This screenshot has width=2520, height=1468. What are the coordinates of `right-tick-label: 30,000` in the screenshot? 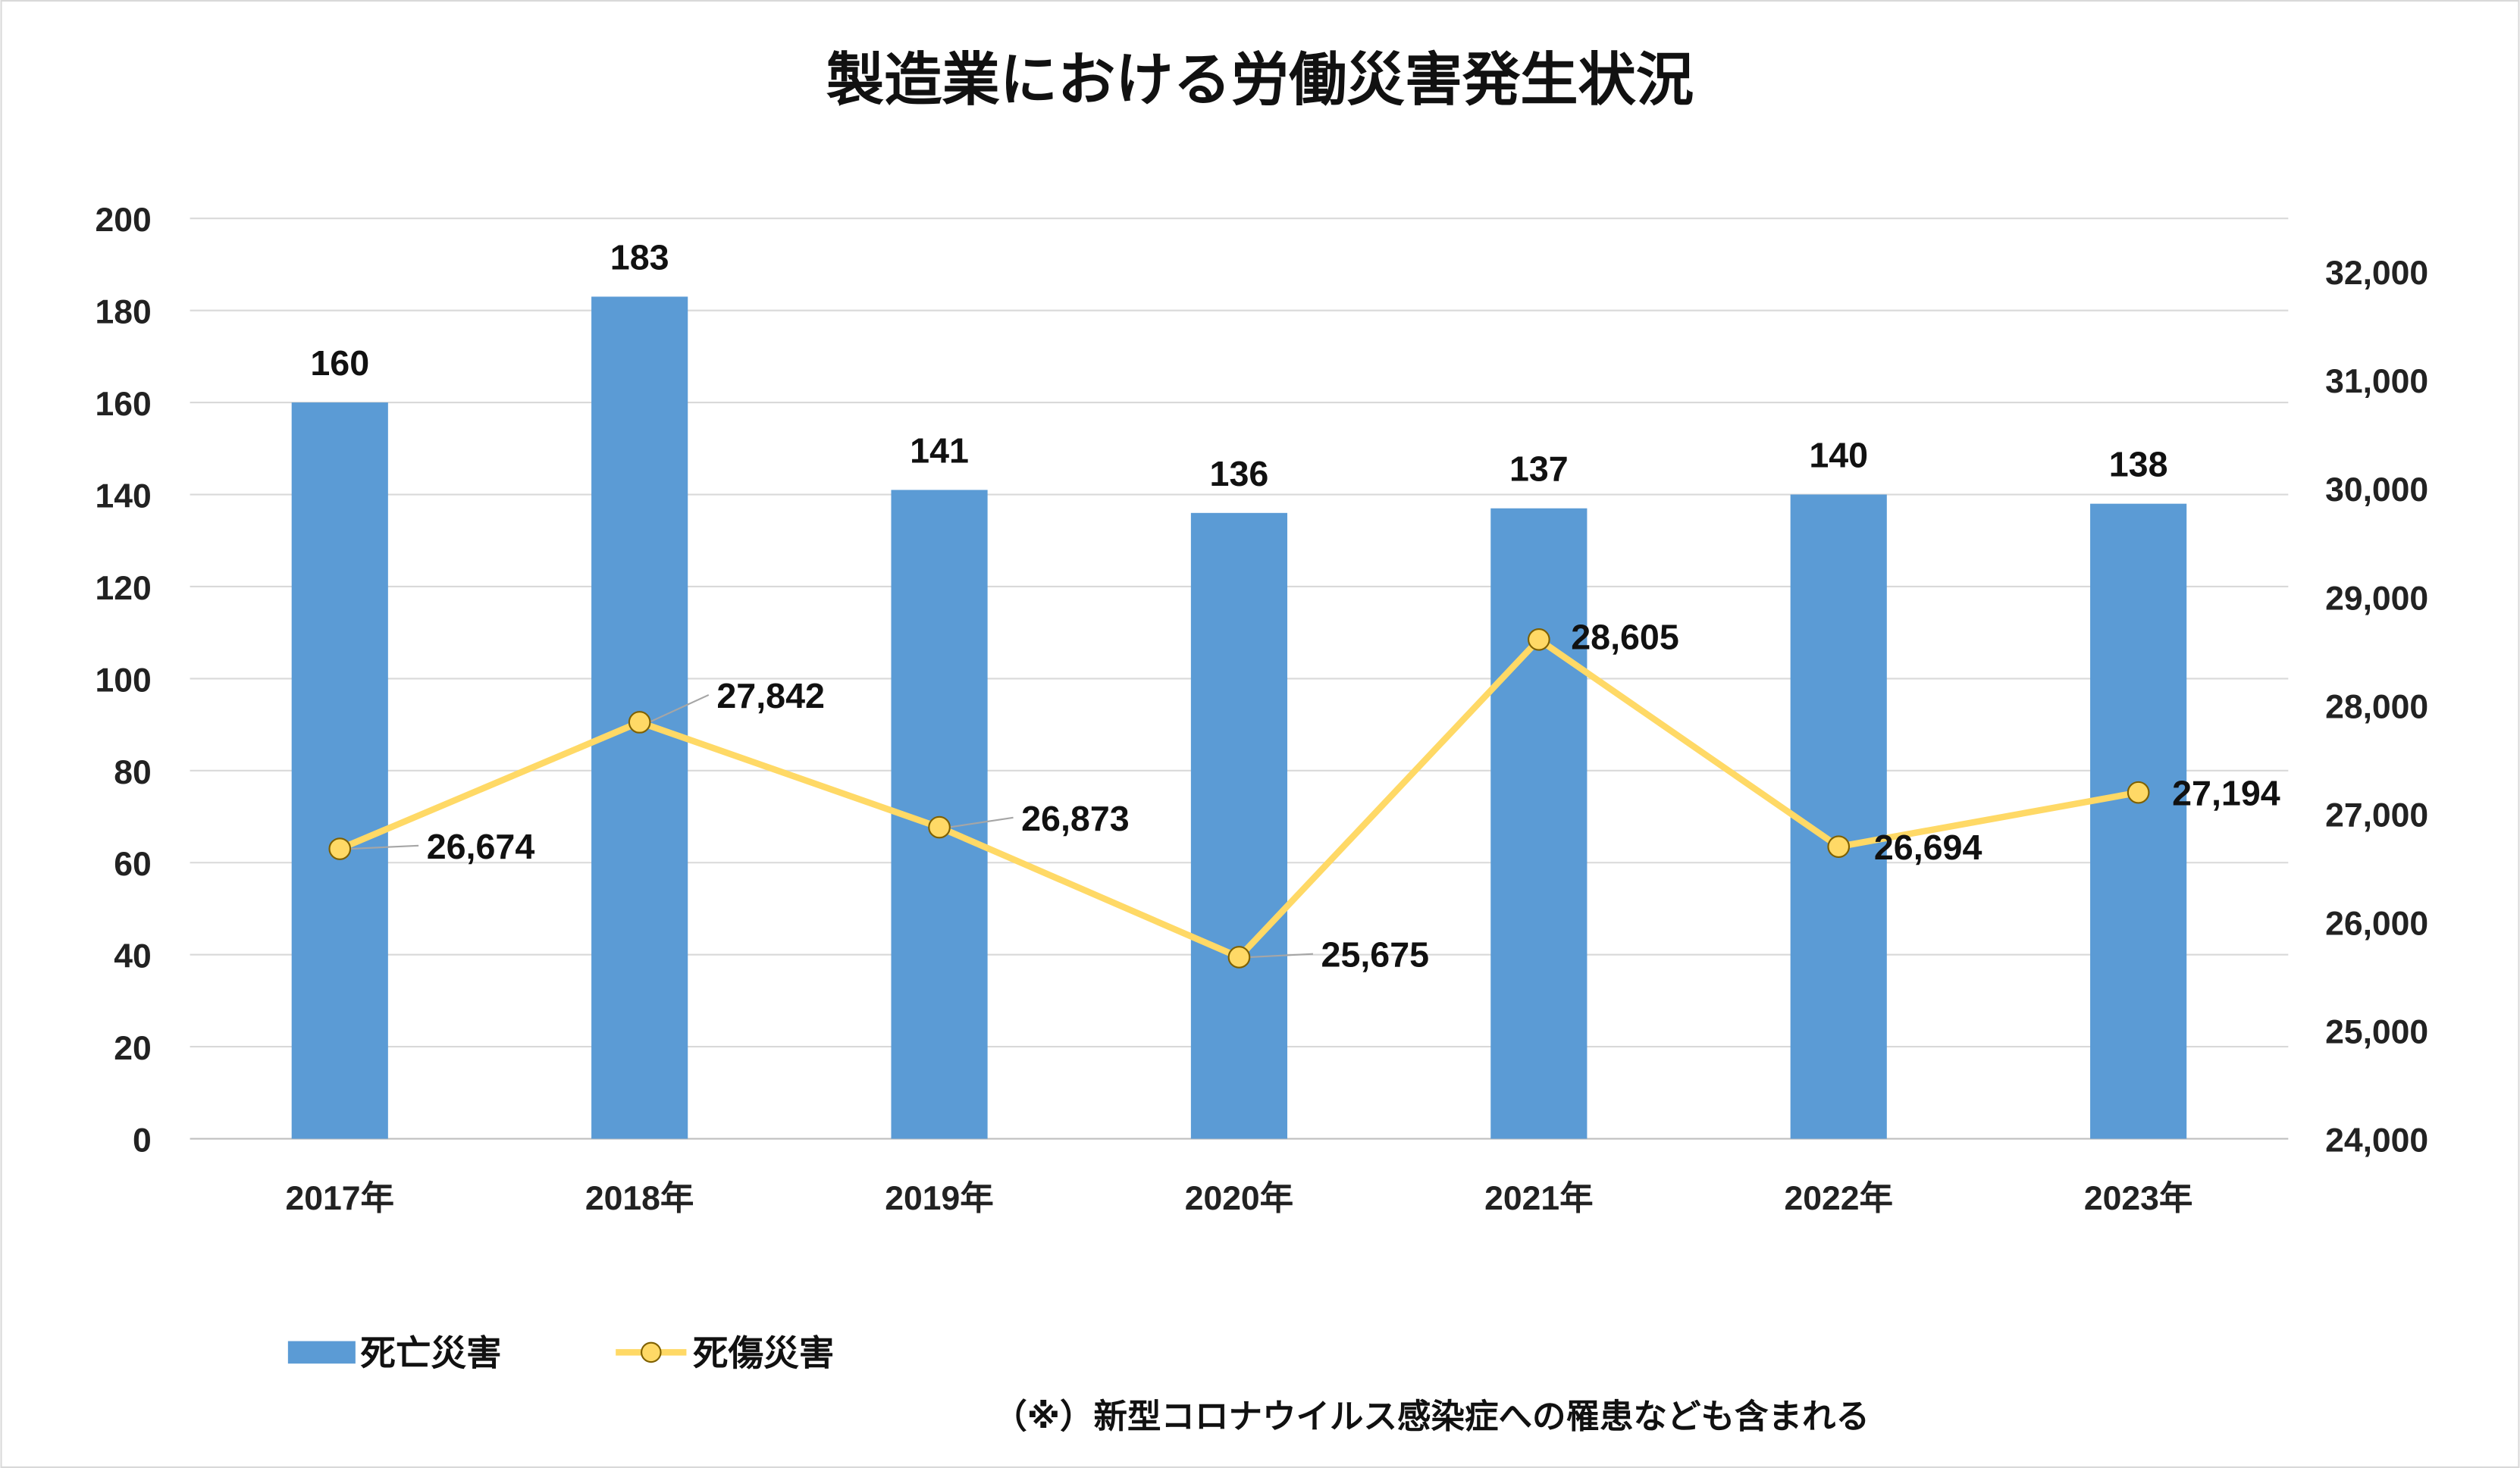 It's located at (2376, 490).